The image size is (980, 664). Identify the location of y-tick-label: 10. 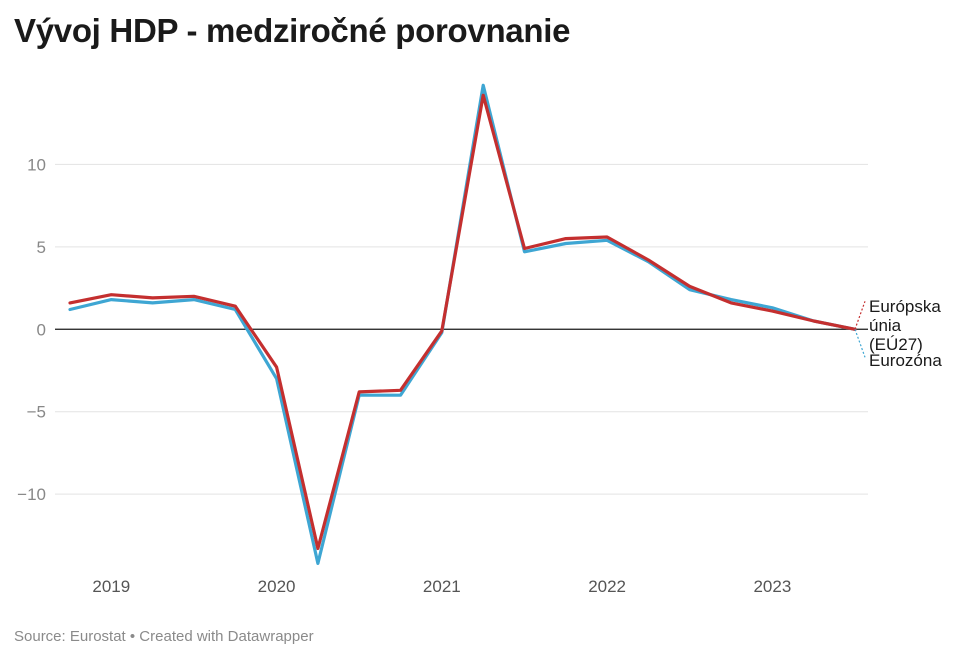
(36, 164).